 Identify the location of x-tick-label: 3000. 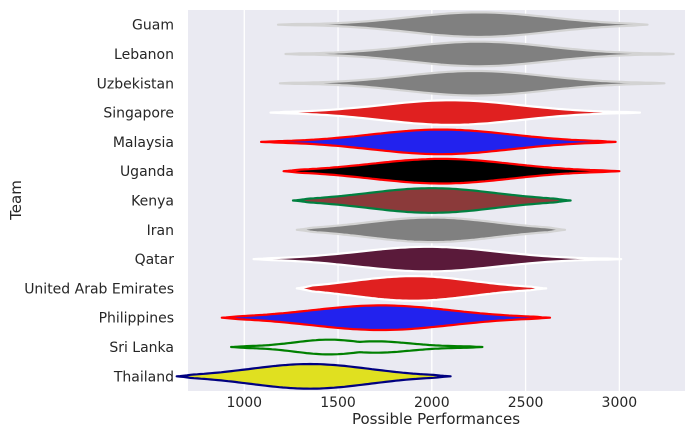
(620, 403).